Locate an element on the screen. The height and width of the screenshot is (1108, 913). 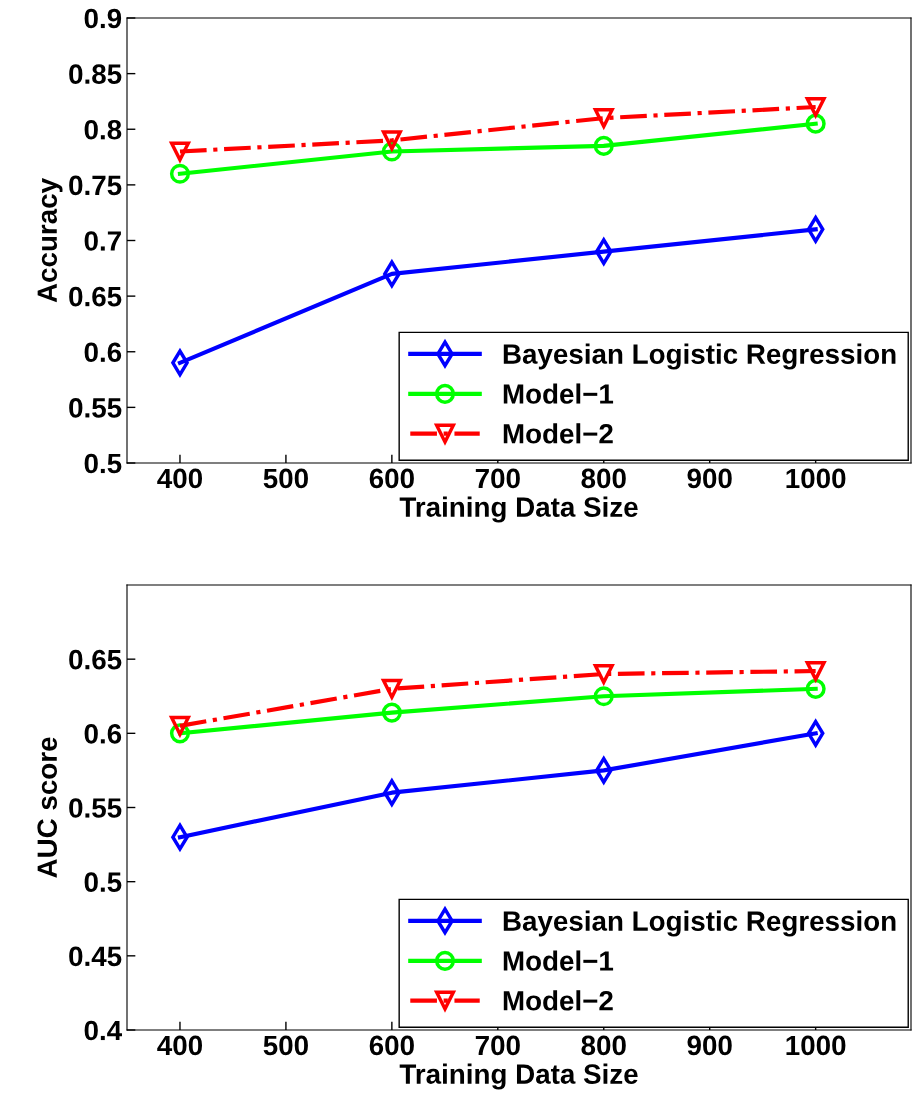
y-tick-label: 0.9 is located at coordinates (103, 18).